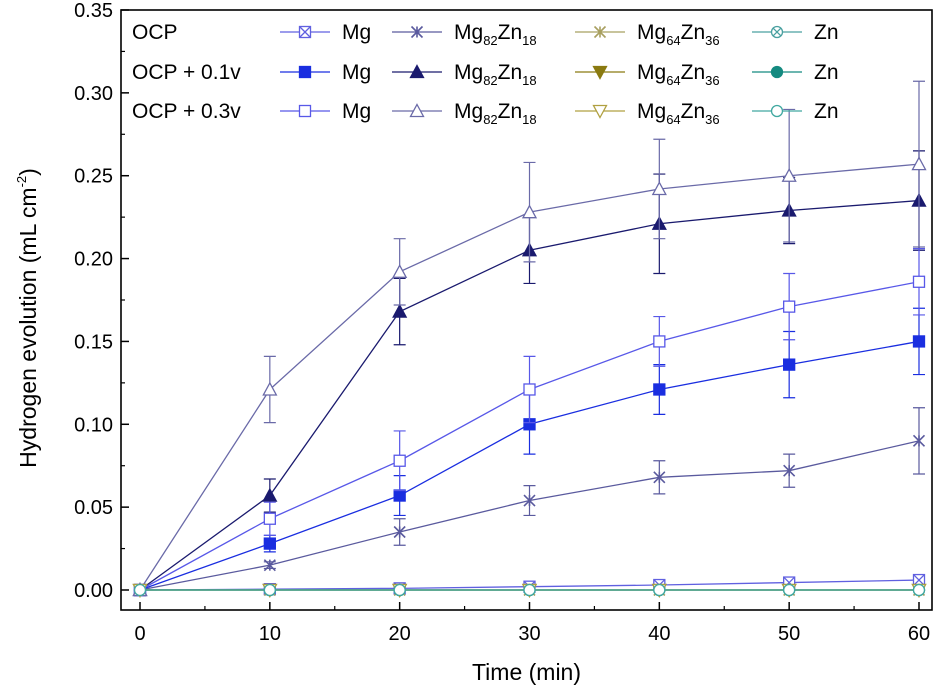  Describe the element at coordinates (93, 425) in the screenshot. I see `y-tick-label: 0.10` at that location.